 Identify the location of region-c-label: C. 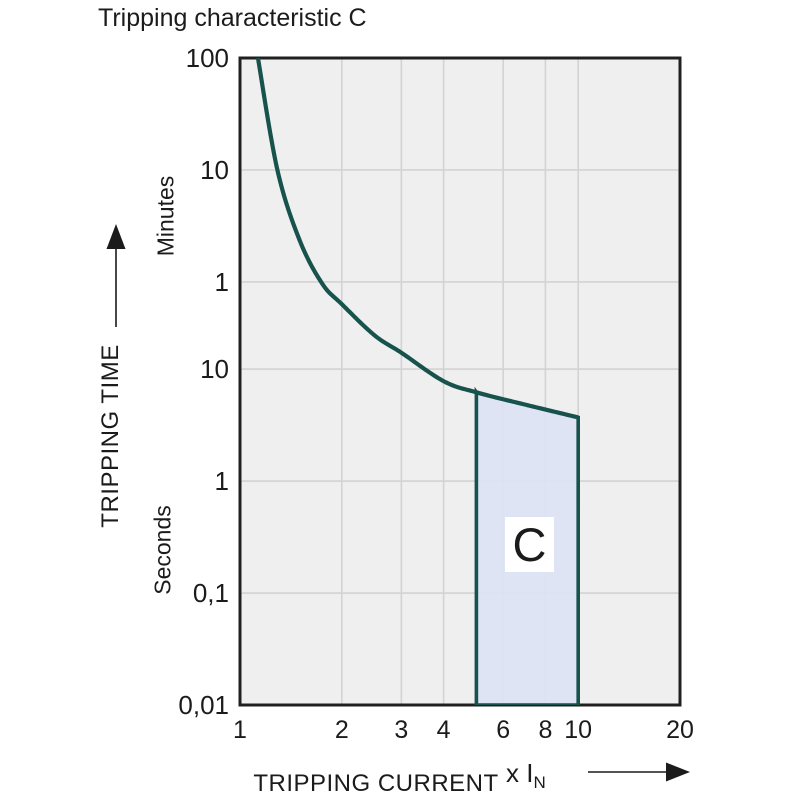
(529, 544).